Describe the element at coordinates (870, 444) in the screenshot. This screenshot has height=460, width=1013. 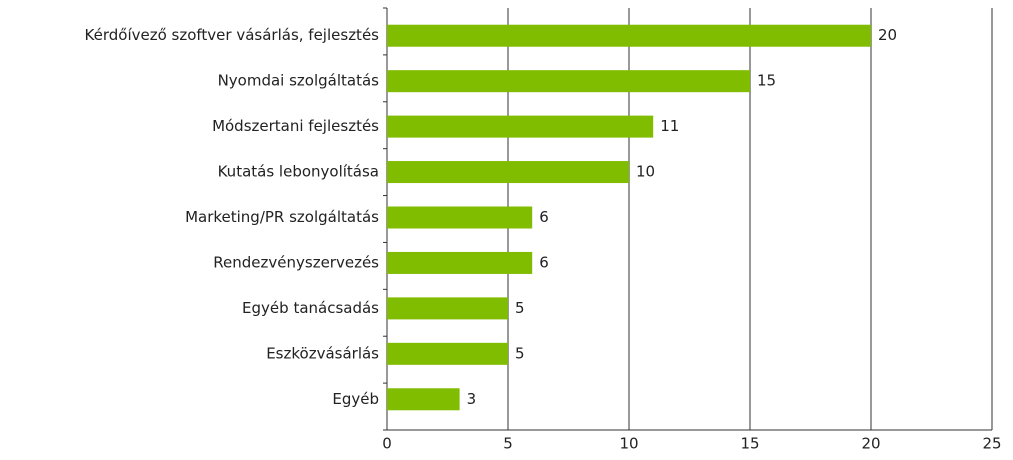
I see `x-tick-label: 20` at that location.